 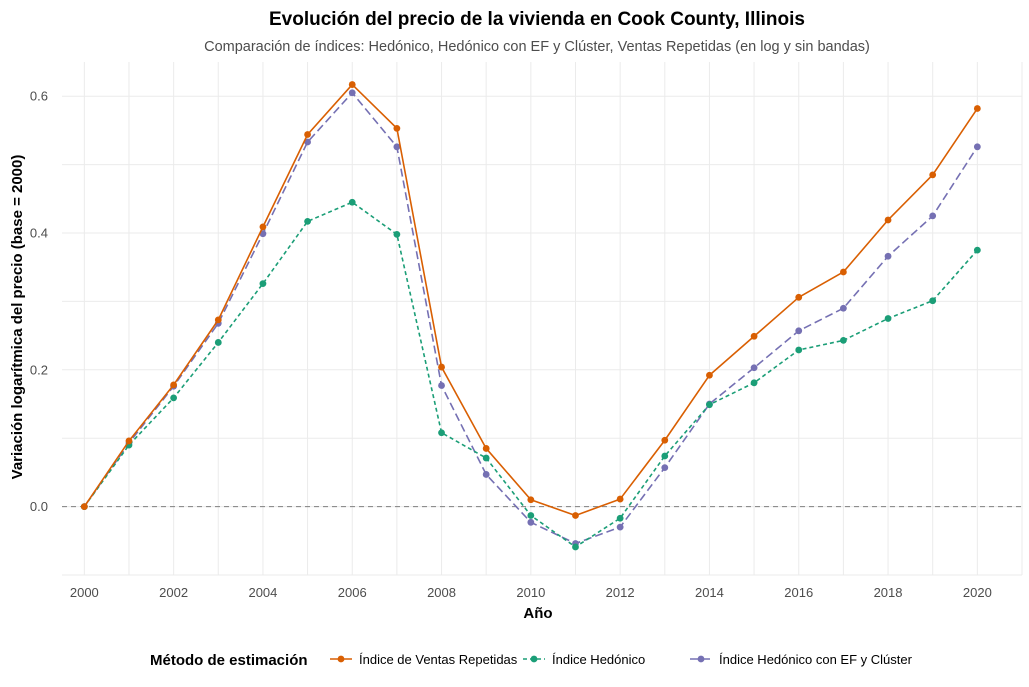 I want to click on x-tick-label: 2020, so click(x=977, y=592).